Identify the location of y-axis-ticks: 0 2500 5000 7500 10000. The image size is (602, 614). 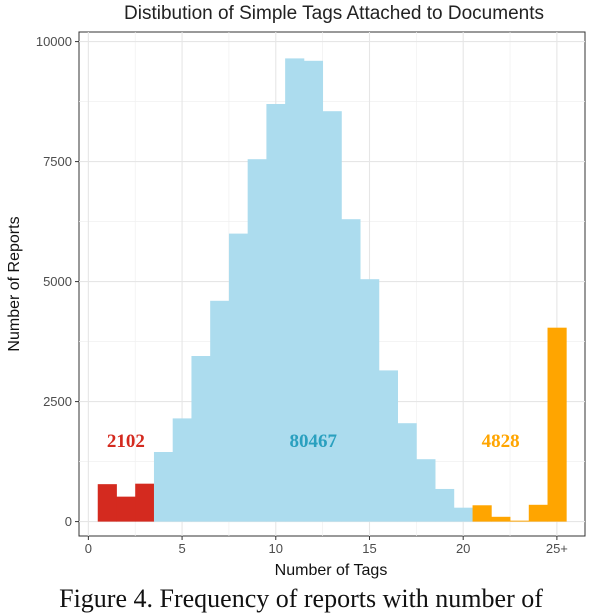
(57, 281).